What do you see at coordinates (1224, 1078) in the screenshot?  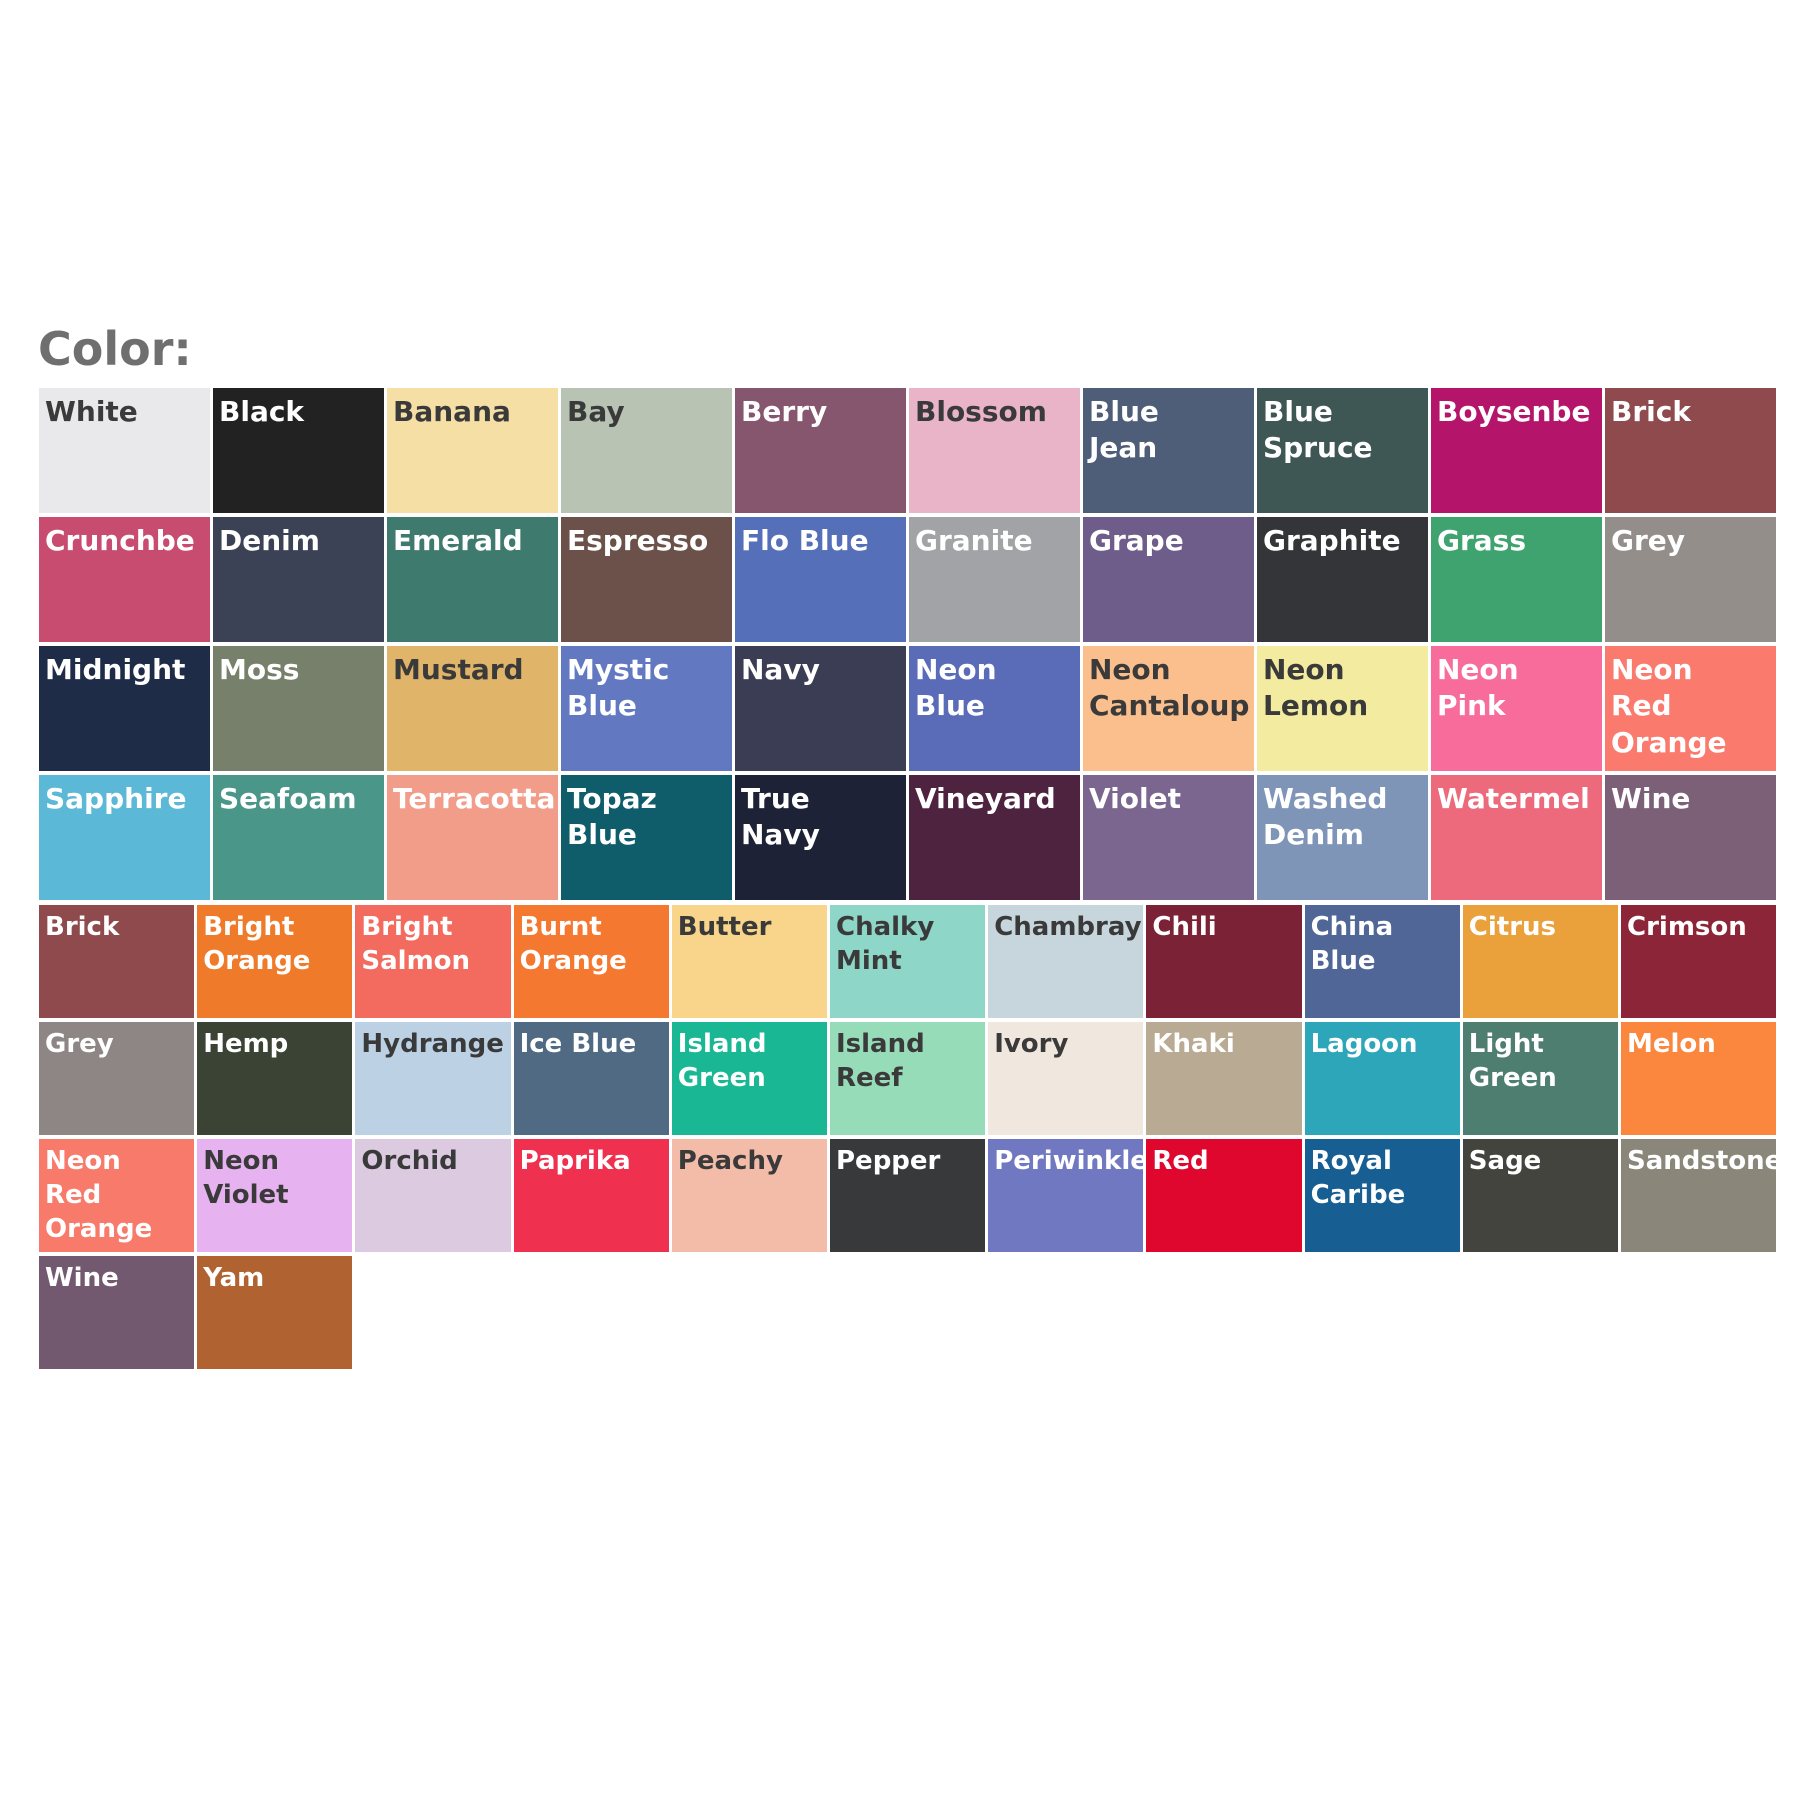 I see `color-swatch: Khaki` at bounding box center [1224, 1078].